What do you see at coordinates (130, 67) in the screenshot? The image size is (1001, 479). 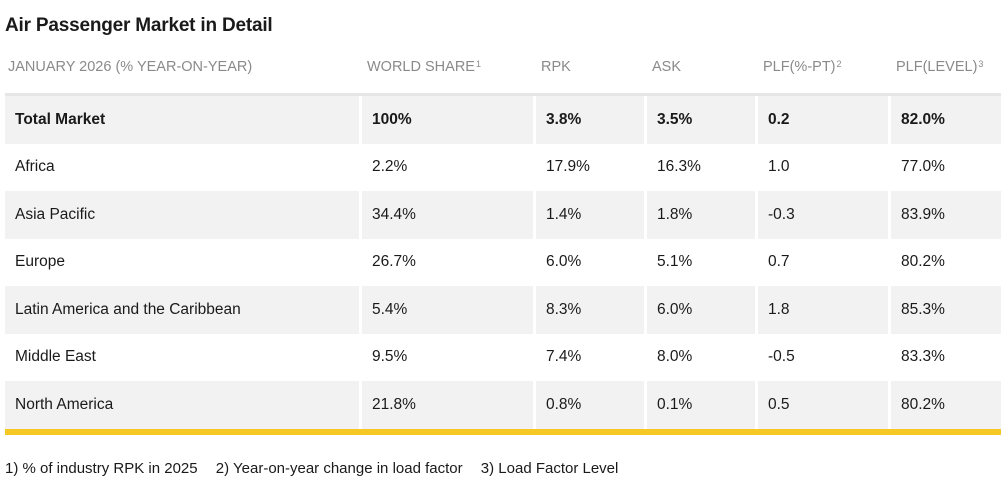 I see `header-region-label: JANUARY 2026 (% YEAR-ON-YEAR)` at bounding box center [130, 67].